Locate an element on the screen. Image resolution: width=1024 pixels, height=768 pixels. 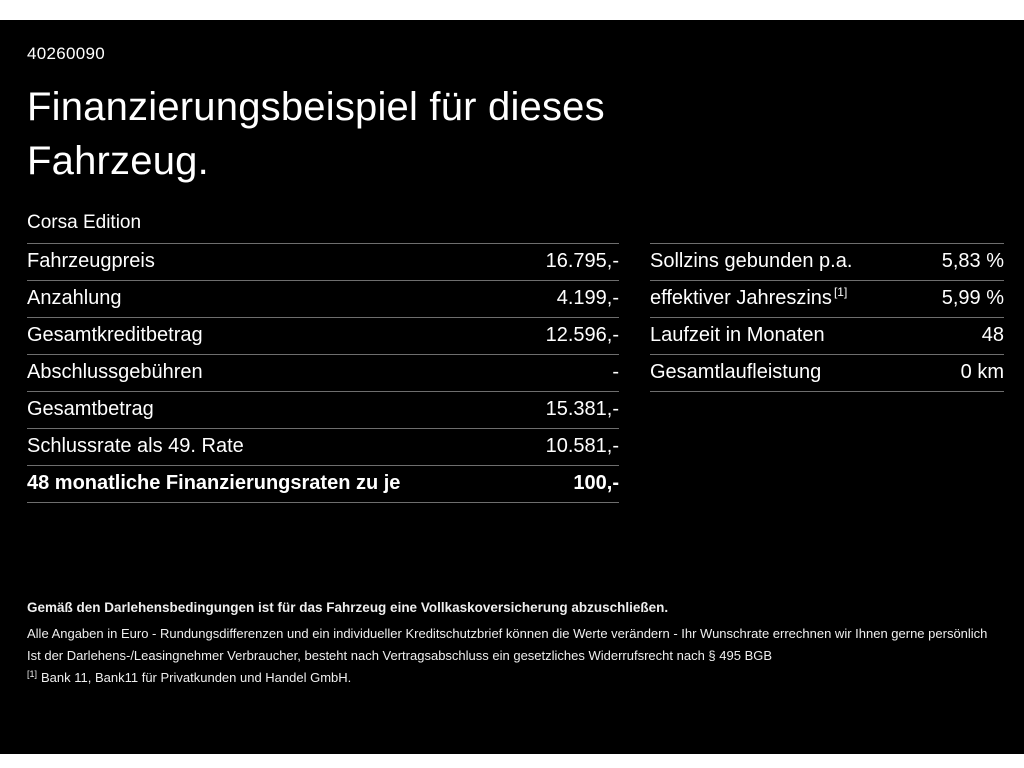
row-value: 4.199,- is located at coordinates (587, 298).